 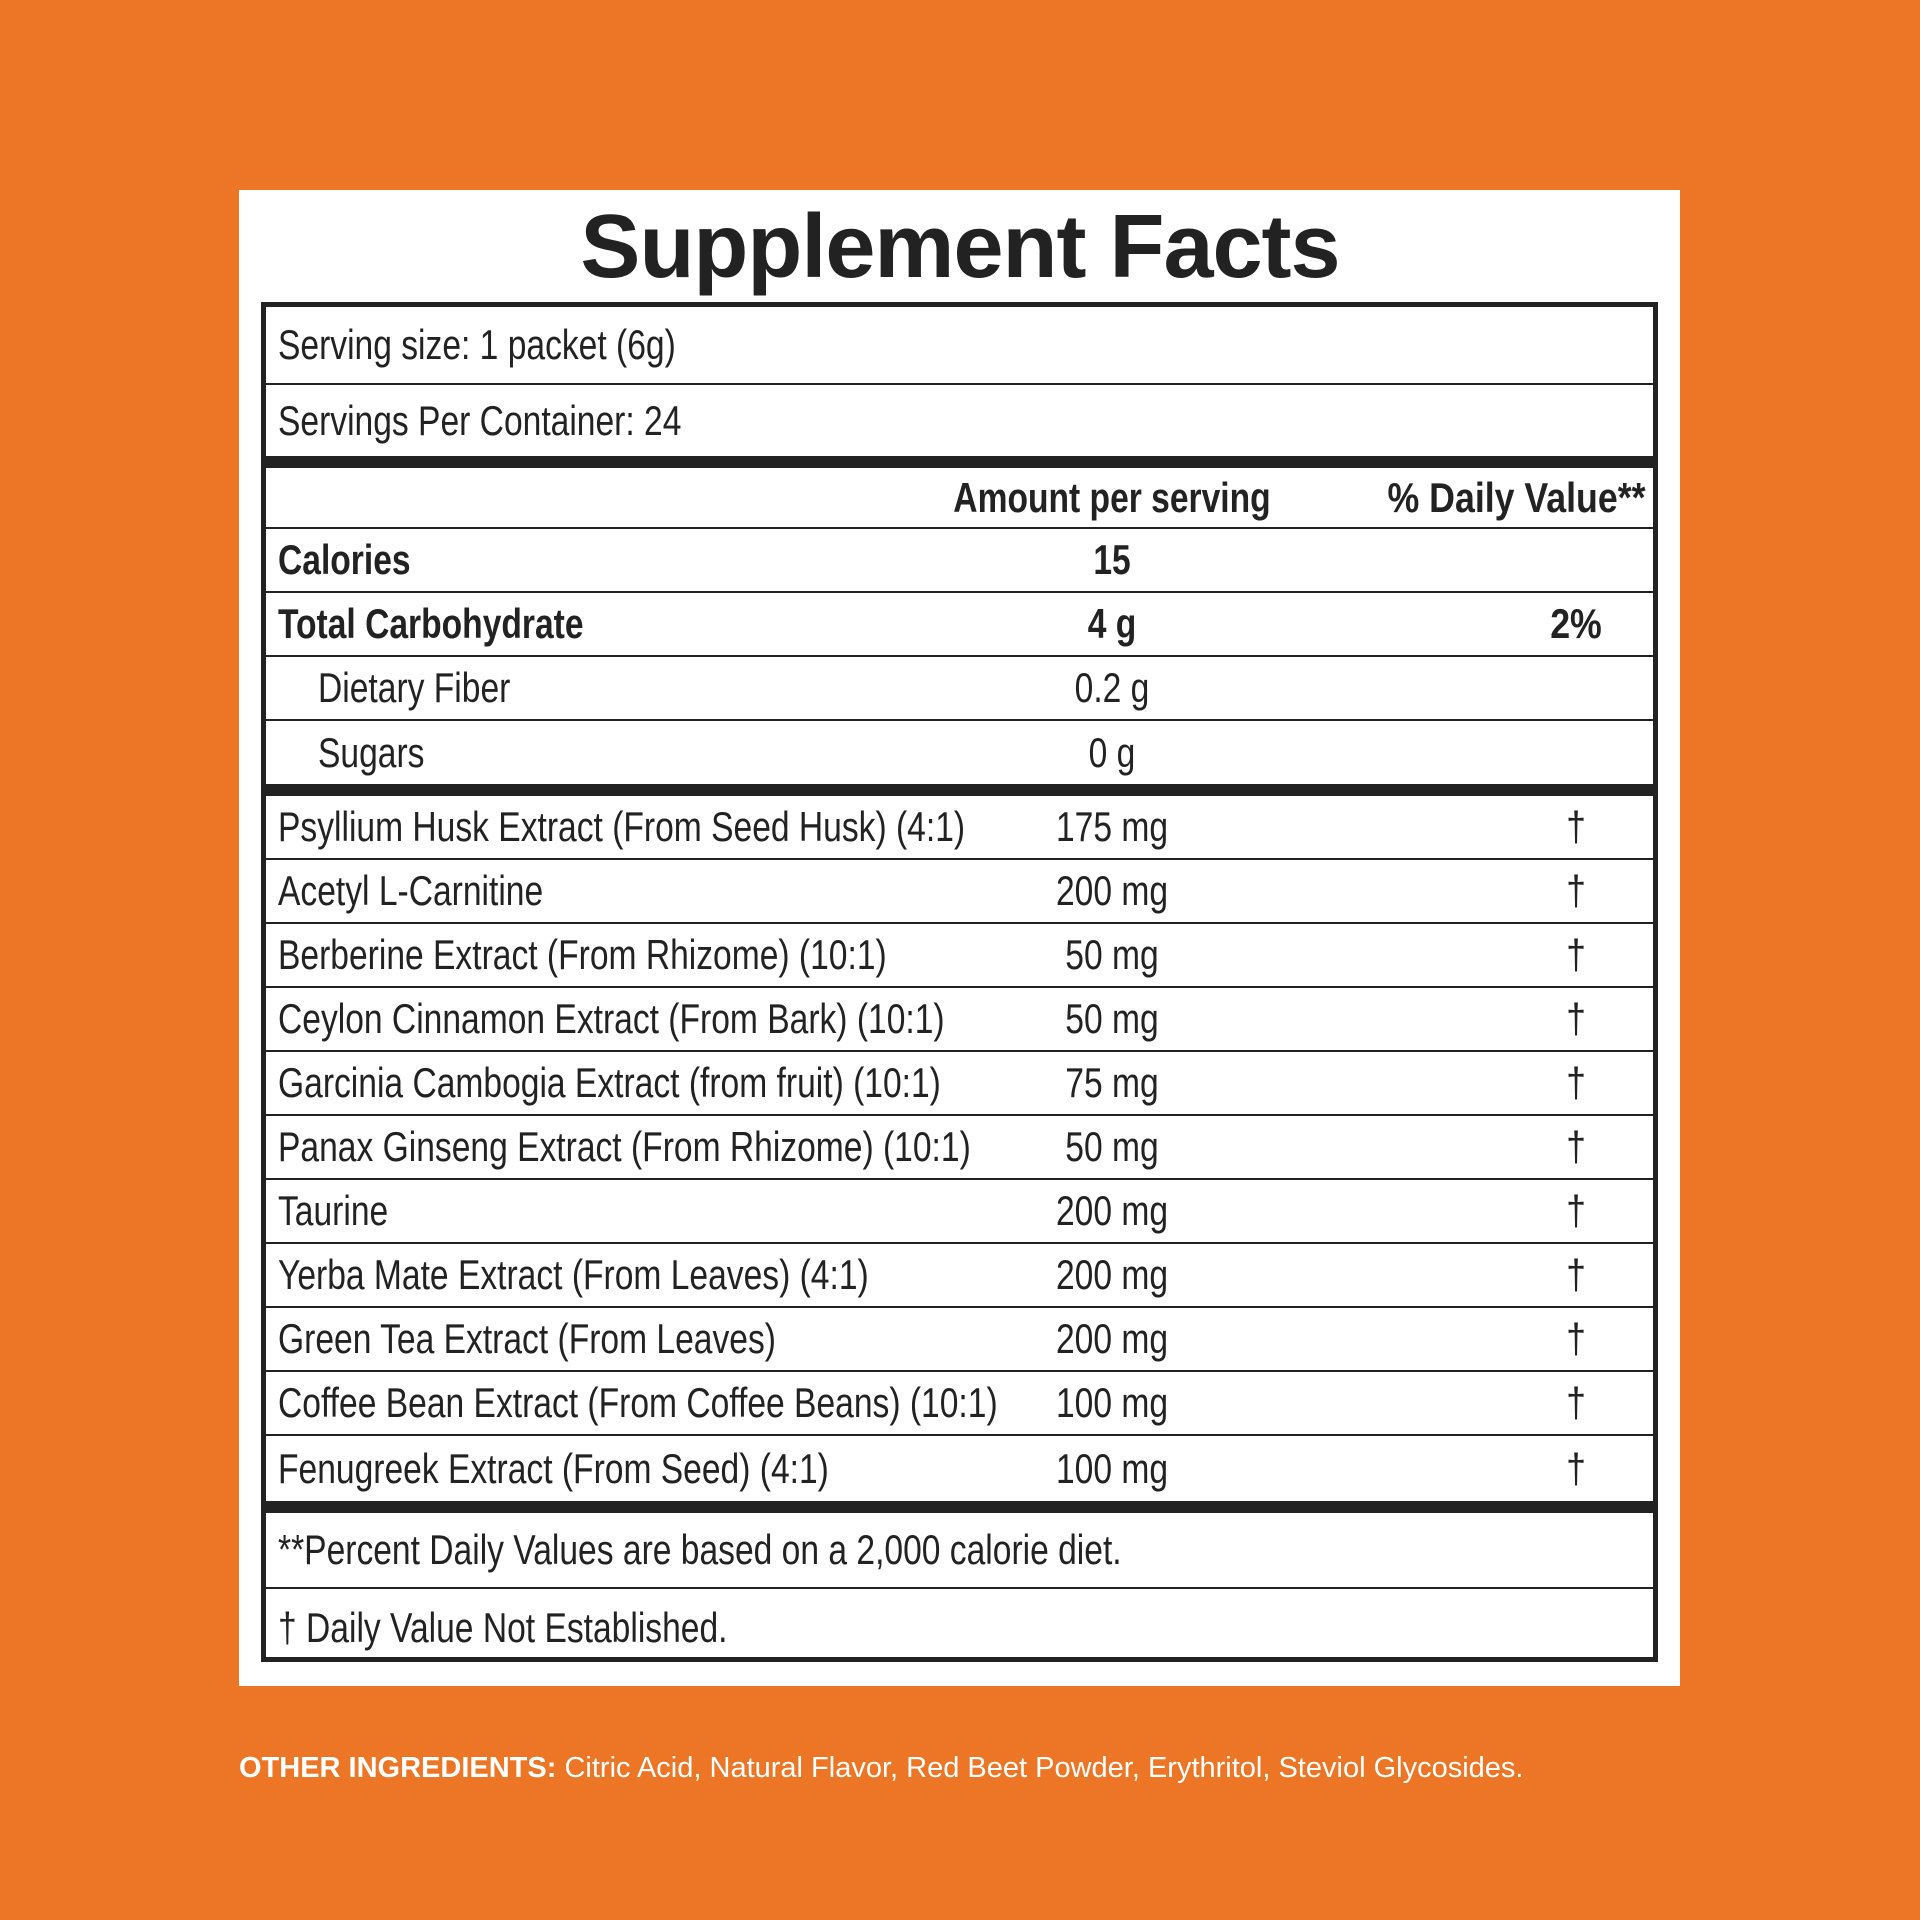 What do you see at coordinates (414, 687) in the screenshot?
I see `nutrient-name: Dietary Fiber` at bounding box center [414, 687].